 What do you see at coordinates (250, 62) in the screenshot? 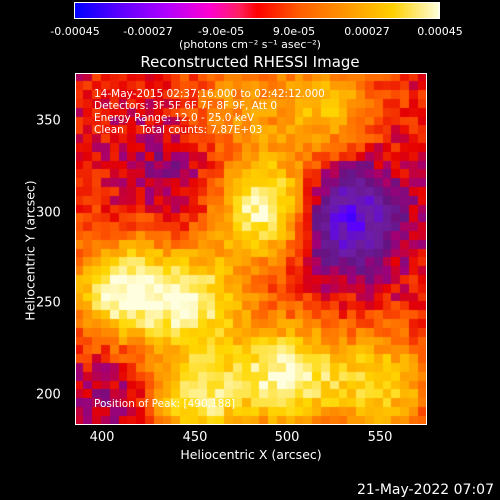
I see `chart-title: Reconstructed RHESSI Image` at bounding box center [250, 62].